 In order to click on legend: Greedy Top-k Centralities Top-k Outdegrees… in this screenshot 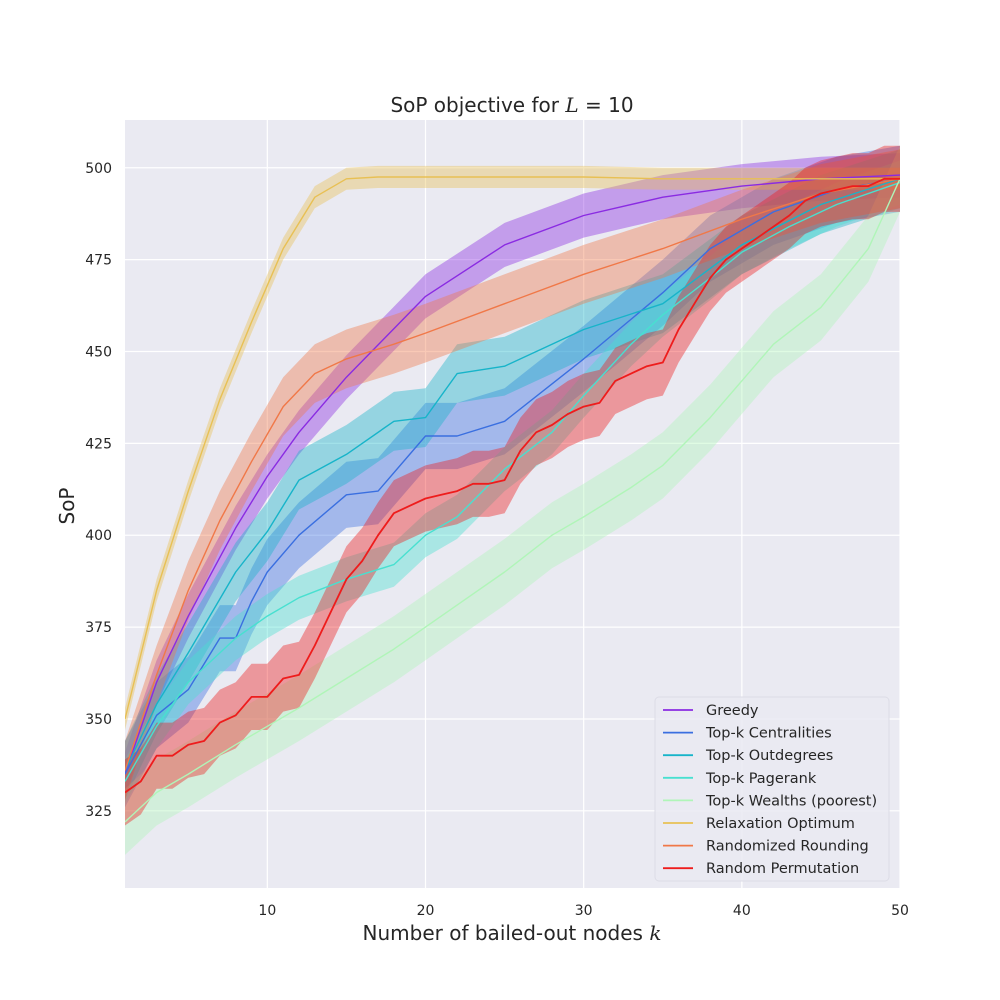, I will do `click(772, 789)`.